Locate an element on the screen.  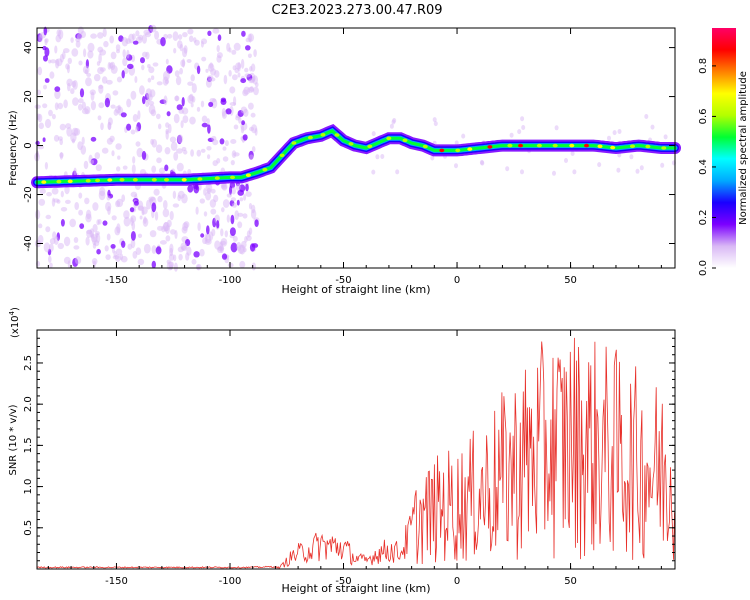
colorbar-tick-label: 0.4 is located at coordinates (703, 167).